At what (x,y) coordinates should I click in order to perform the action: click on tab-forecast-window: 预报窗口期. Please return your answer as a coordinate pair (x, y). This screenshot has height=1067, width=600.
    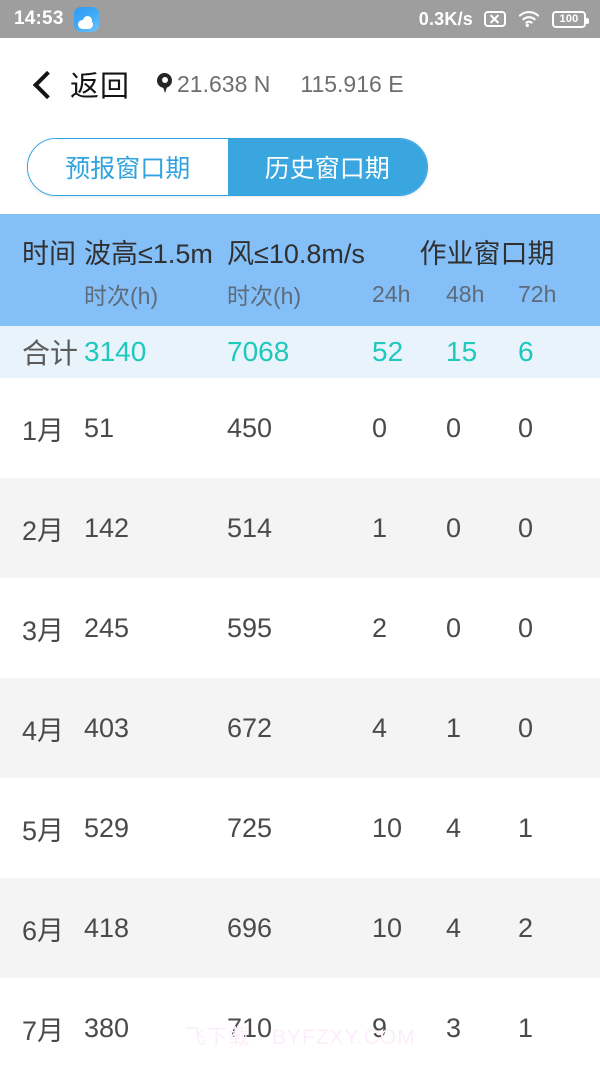
    Looking at the image, I should click on (128, 167).